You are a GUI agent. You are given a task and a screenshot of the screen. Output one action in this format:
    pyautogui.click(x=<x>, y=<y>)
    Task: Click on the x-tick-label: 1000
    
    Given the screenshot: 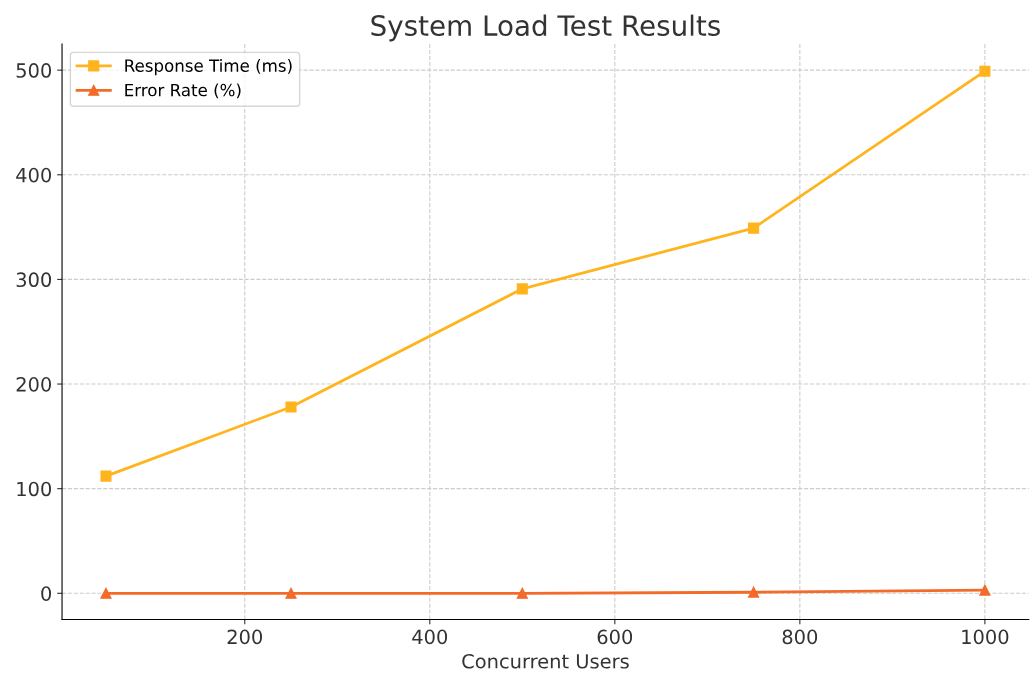 What is the action you would take?
    pyautogui.click(x=985, y=637)
    